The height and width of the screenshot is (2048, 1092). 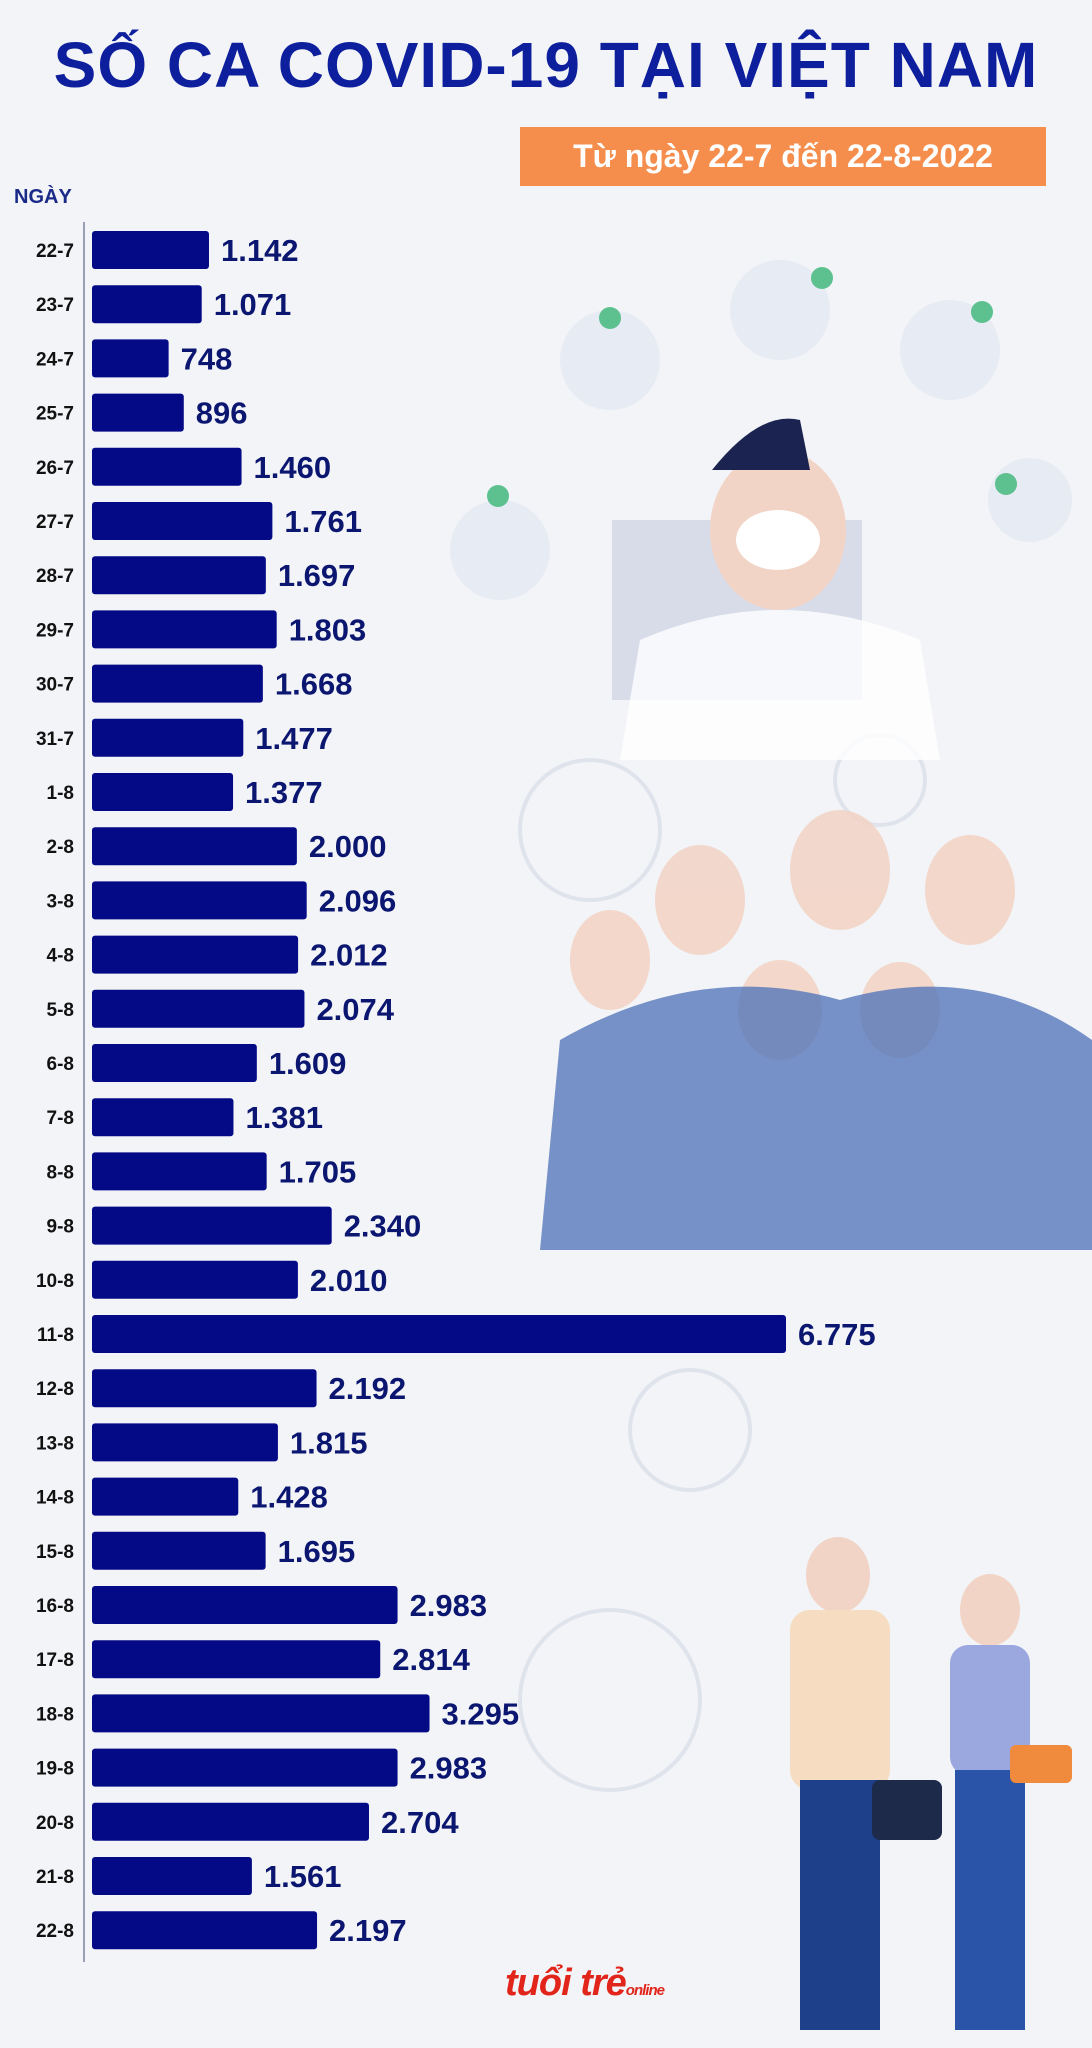 I want to click on category-tick-label: 17-8, so click(x=55, y=1660).